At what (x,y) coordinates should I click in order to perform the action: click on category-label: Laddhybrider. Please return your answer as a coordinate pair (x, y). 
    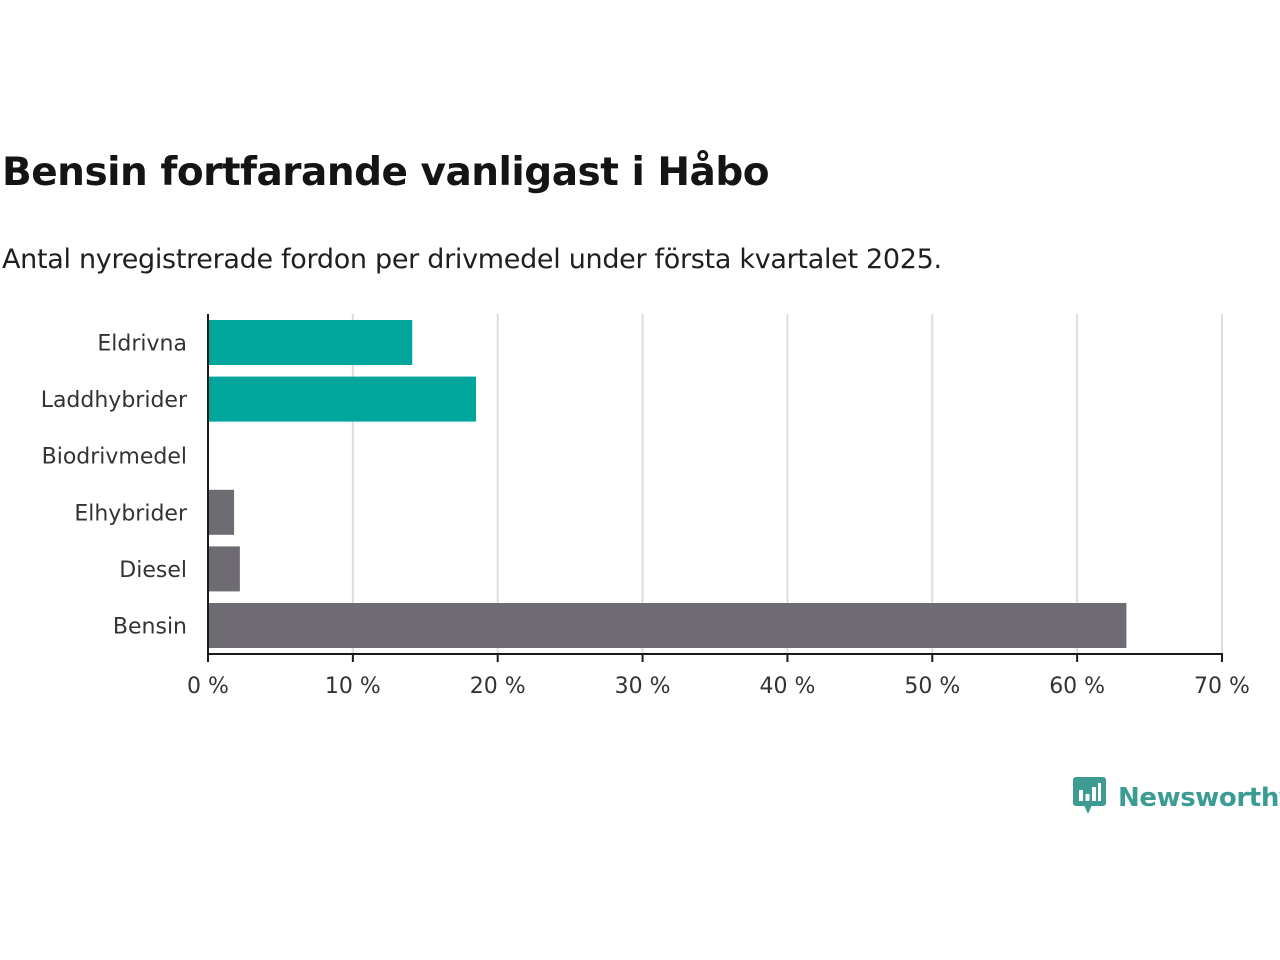
    Looking at the image, I should click on (114, 400).